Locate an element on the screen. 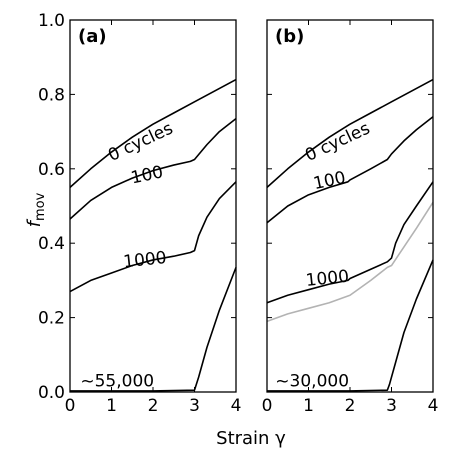  x-axis-title: Strain γ is located at coordinates (251, 438).